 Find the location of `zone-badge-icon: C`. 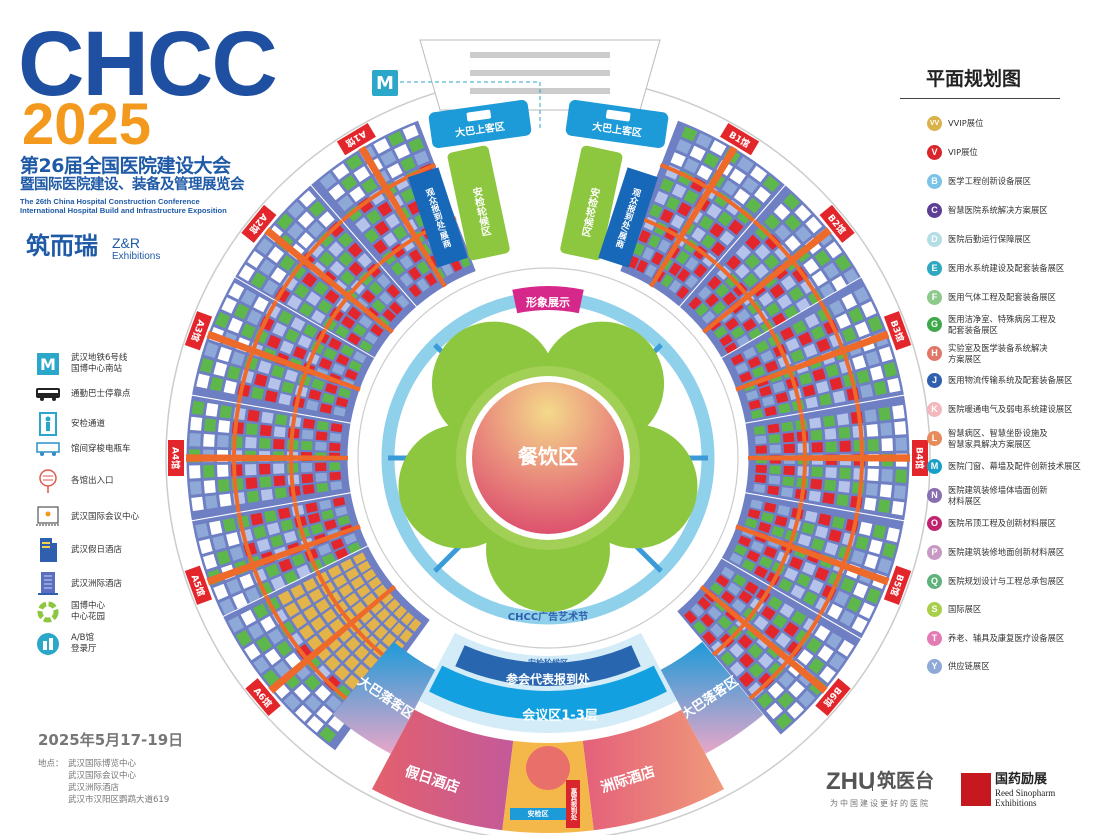

zone-badge-icon: C is located at coordinates (934, 210).